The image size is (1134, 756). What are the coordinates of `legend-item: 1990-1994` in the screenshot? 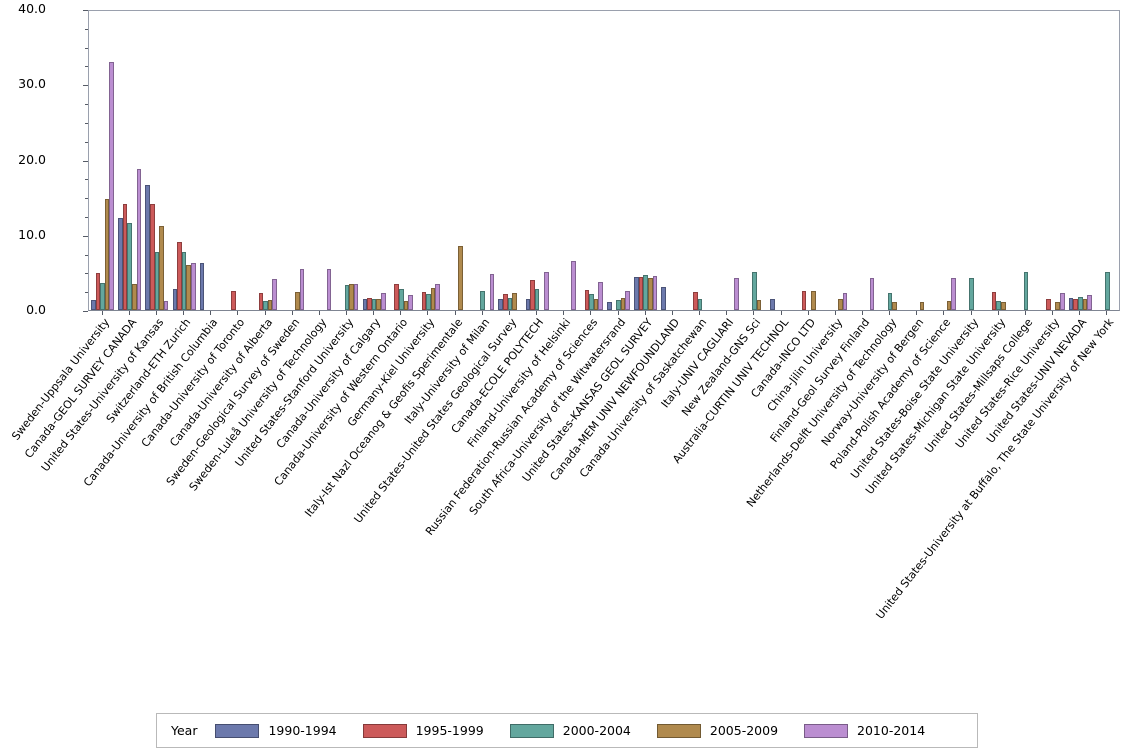 It's located at (276, 730).